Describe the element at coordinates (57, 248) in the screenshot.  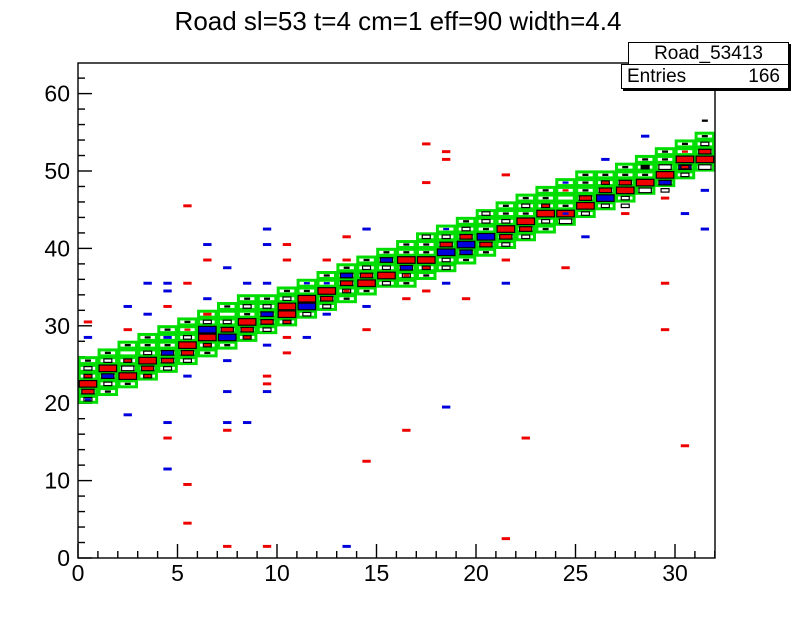
I see `svg-text: 40` at that location.